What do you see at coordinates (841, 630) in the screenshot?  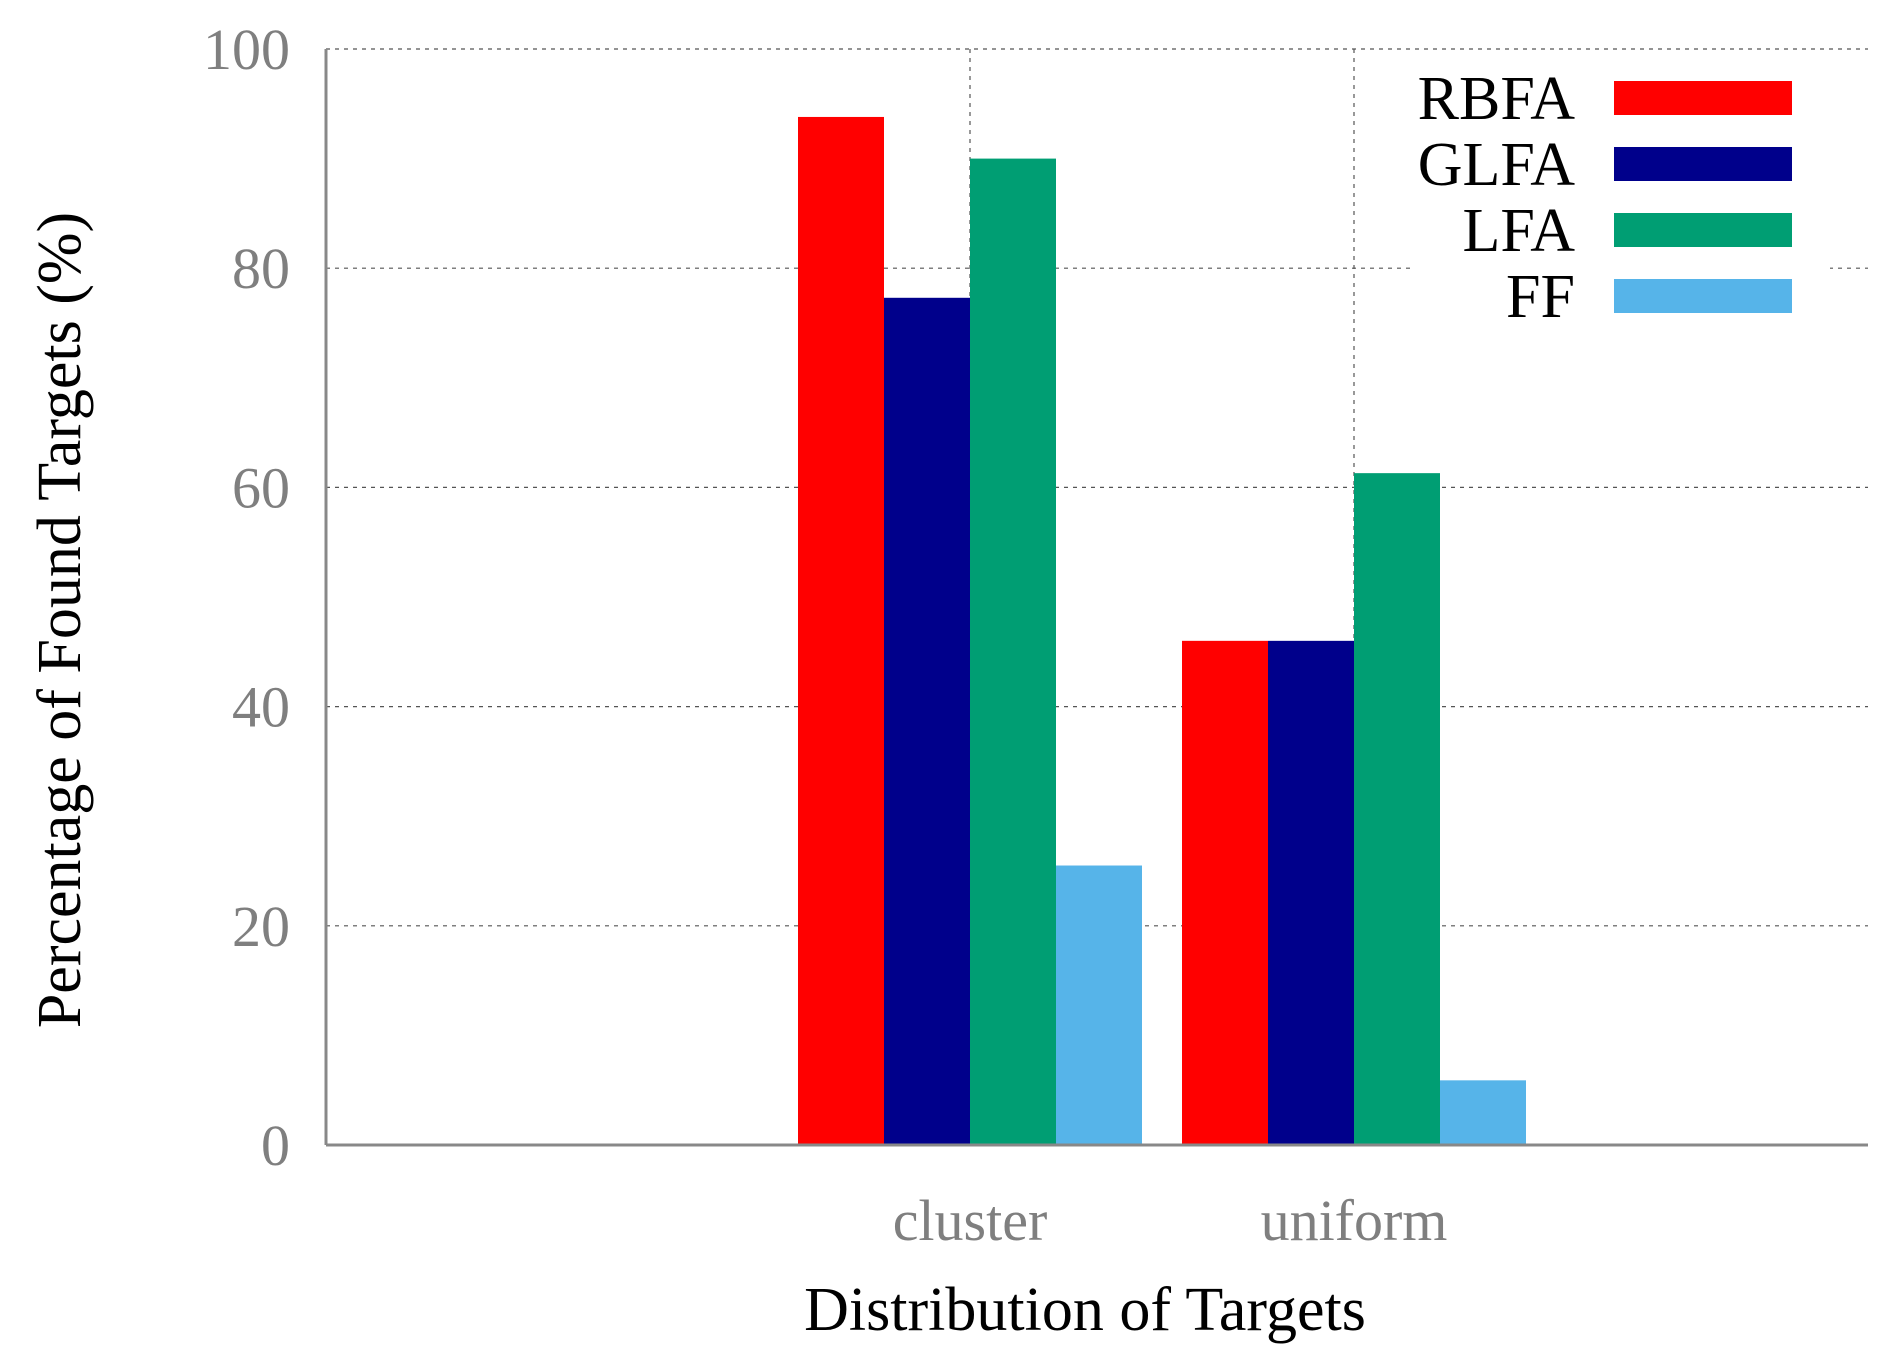 I see `bar-rbfa-cluster` at bounding box center [841, 630].